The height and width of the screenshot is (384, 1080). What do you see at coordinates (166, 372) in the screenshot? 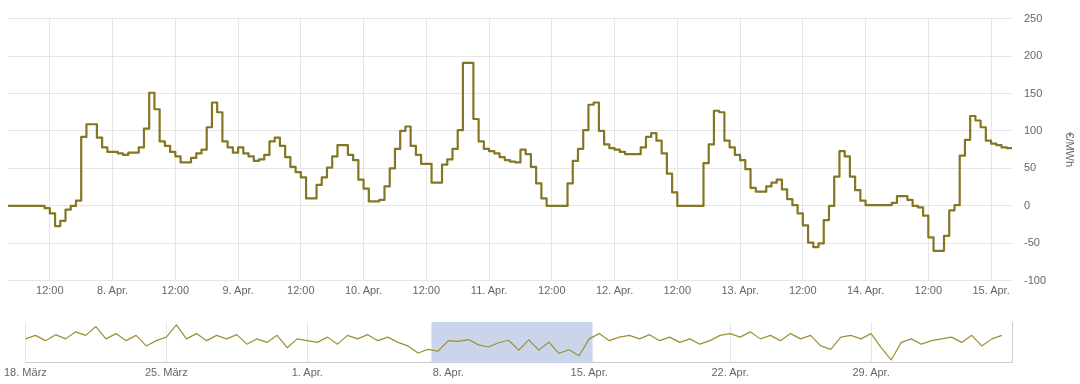
I see `x-tick-label: 25. März` at bounding box center [166, 372].